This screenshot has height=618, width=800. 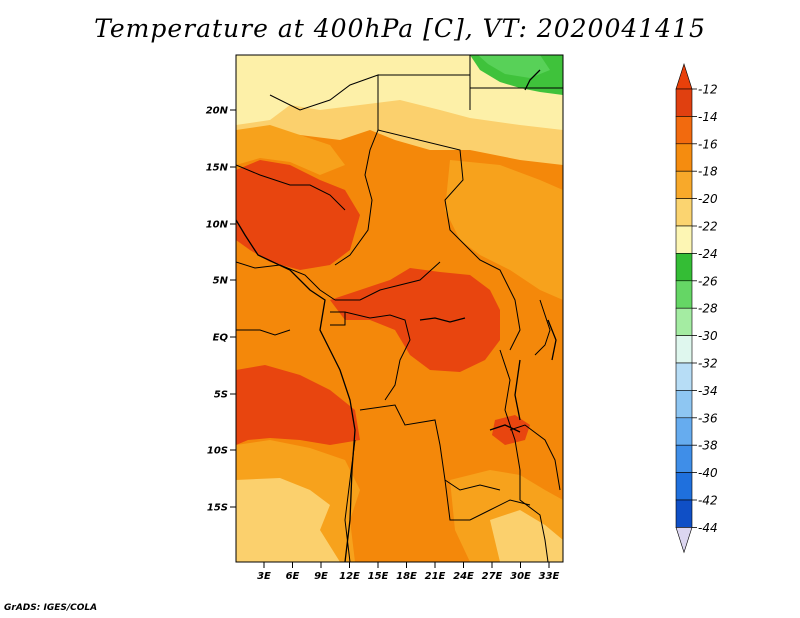 What do you see at coordinates (708, 281) in the screenshot?
I see `colorbar-label: -26` at bounding box center [708, 281].